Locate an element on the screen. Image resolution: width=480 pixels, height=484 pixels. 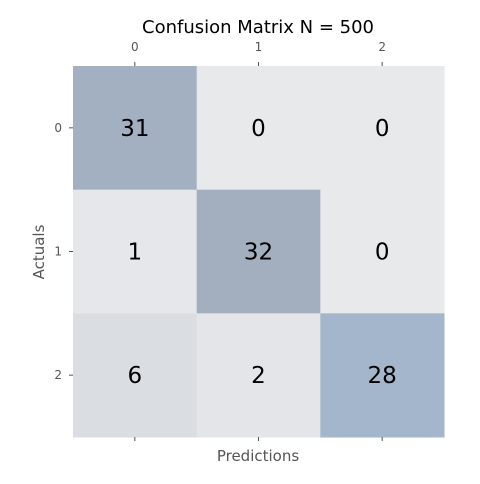
matrix-cell-r1-c0 is located at coordinates (135, 251).